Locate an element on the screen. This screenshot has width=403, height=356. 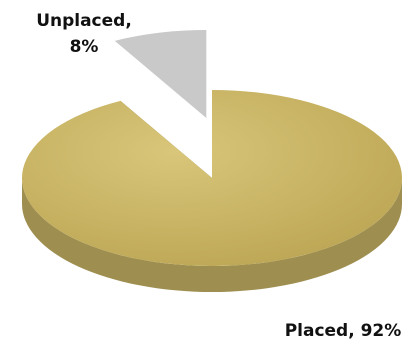
data-label: Placed, 92% is located at coordinates (343, 331).